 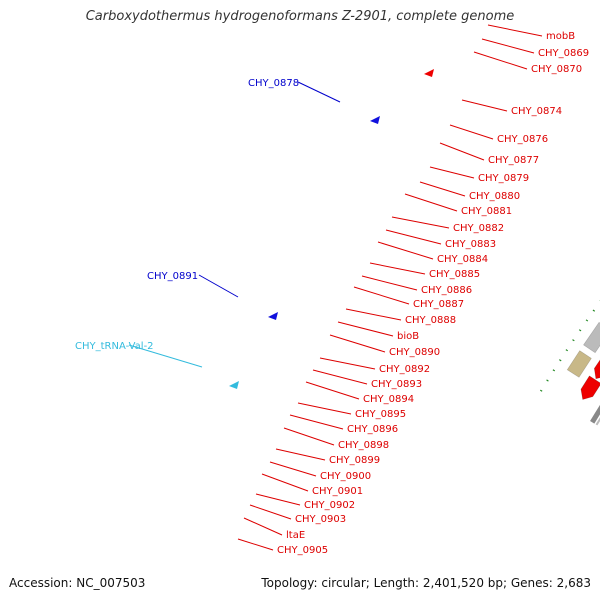 What do you see at coordinates (372, 429) in the screenshot?
I see `gene-label-right: CHY_0896` at bounding box center [372, 429].